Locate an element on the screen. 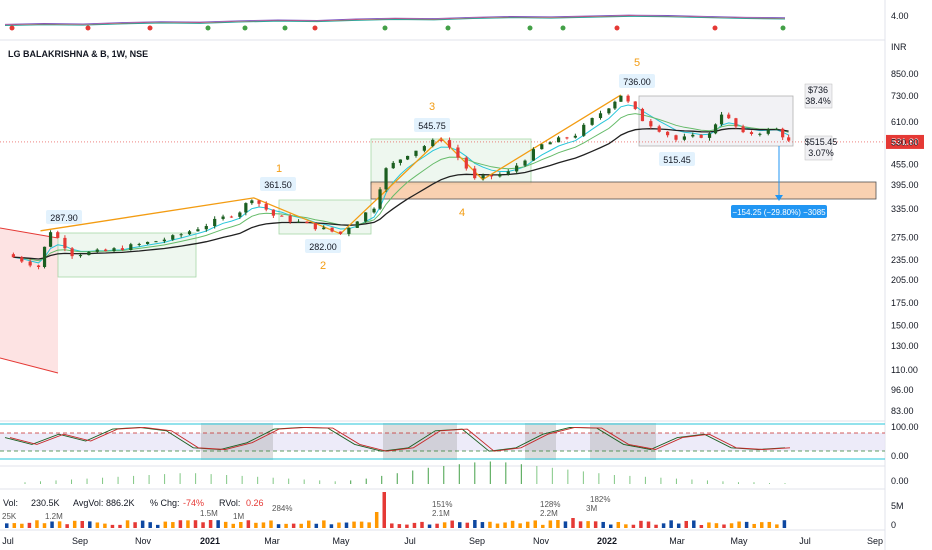 This screenshot has height=550, width=932. price-tick-label: 610.00 is located at coordinates (905, 122).